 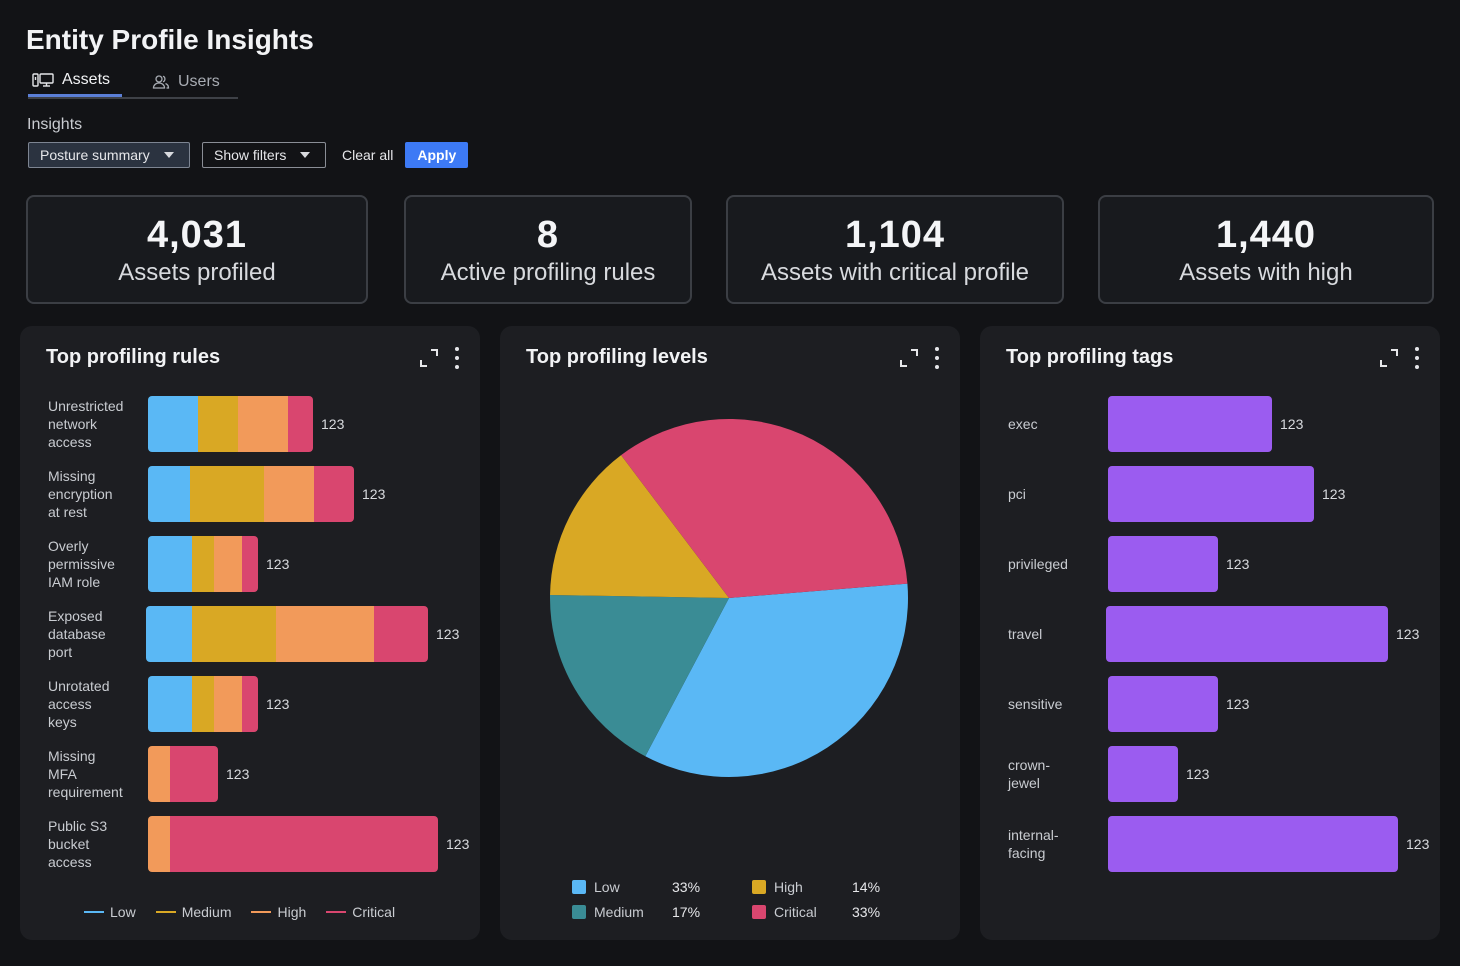 I want to click on kpi-label: Assets with high, so click(x=1266, y=272).